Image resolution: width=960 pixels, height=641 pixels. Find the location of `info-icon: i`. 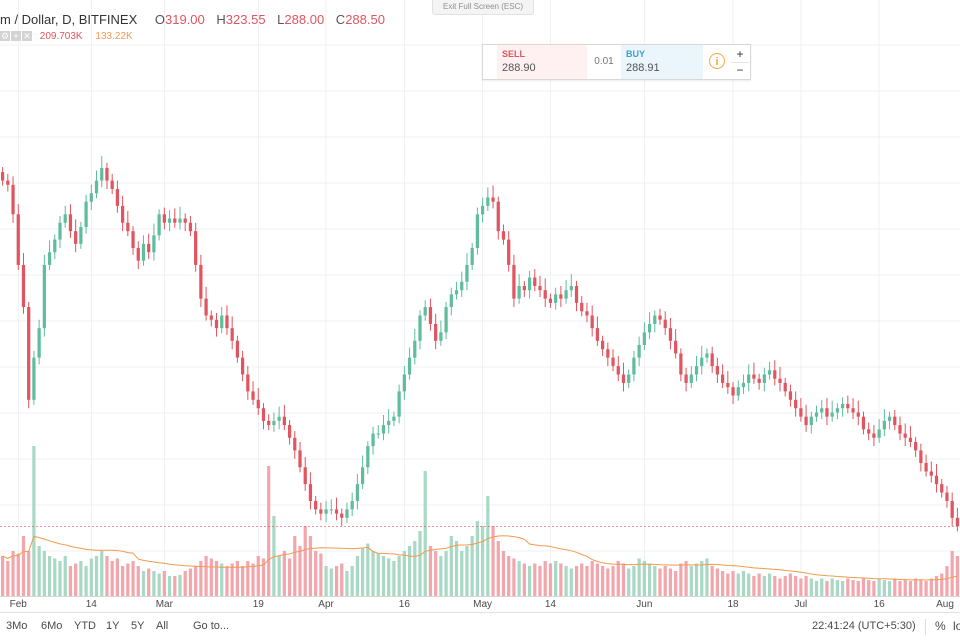

info-icon: i is located at coordinates (717, 61).